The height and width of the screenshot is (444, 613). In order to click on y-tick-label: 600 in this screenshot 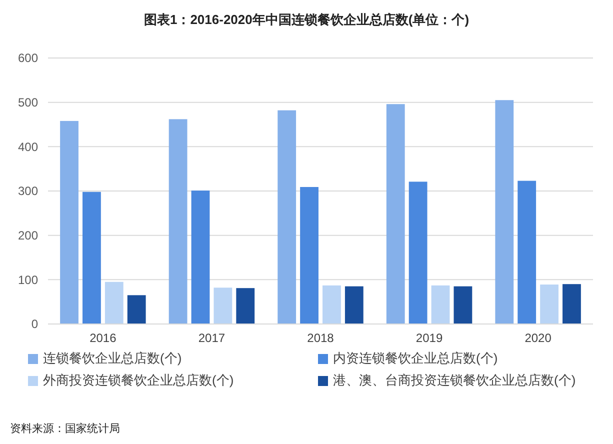, I will do `click(28, 58)`.